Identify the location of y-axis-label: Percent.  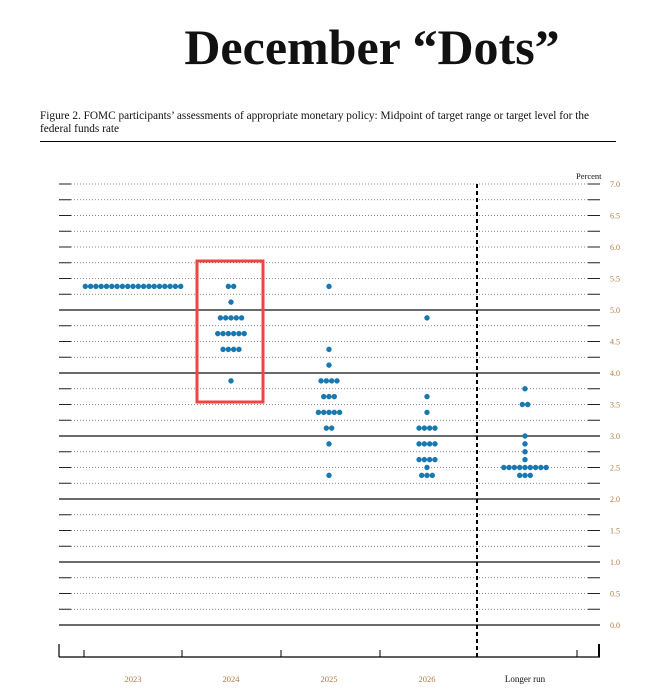
(589, 176).